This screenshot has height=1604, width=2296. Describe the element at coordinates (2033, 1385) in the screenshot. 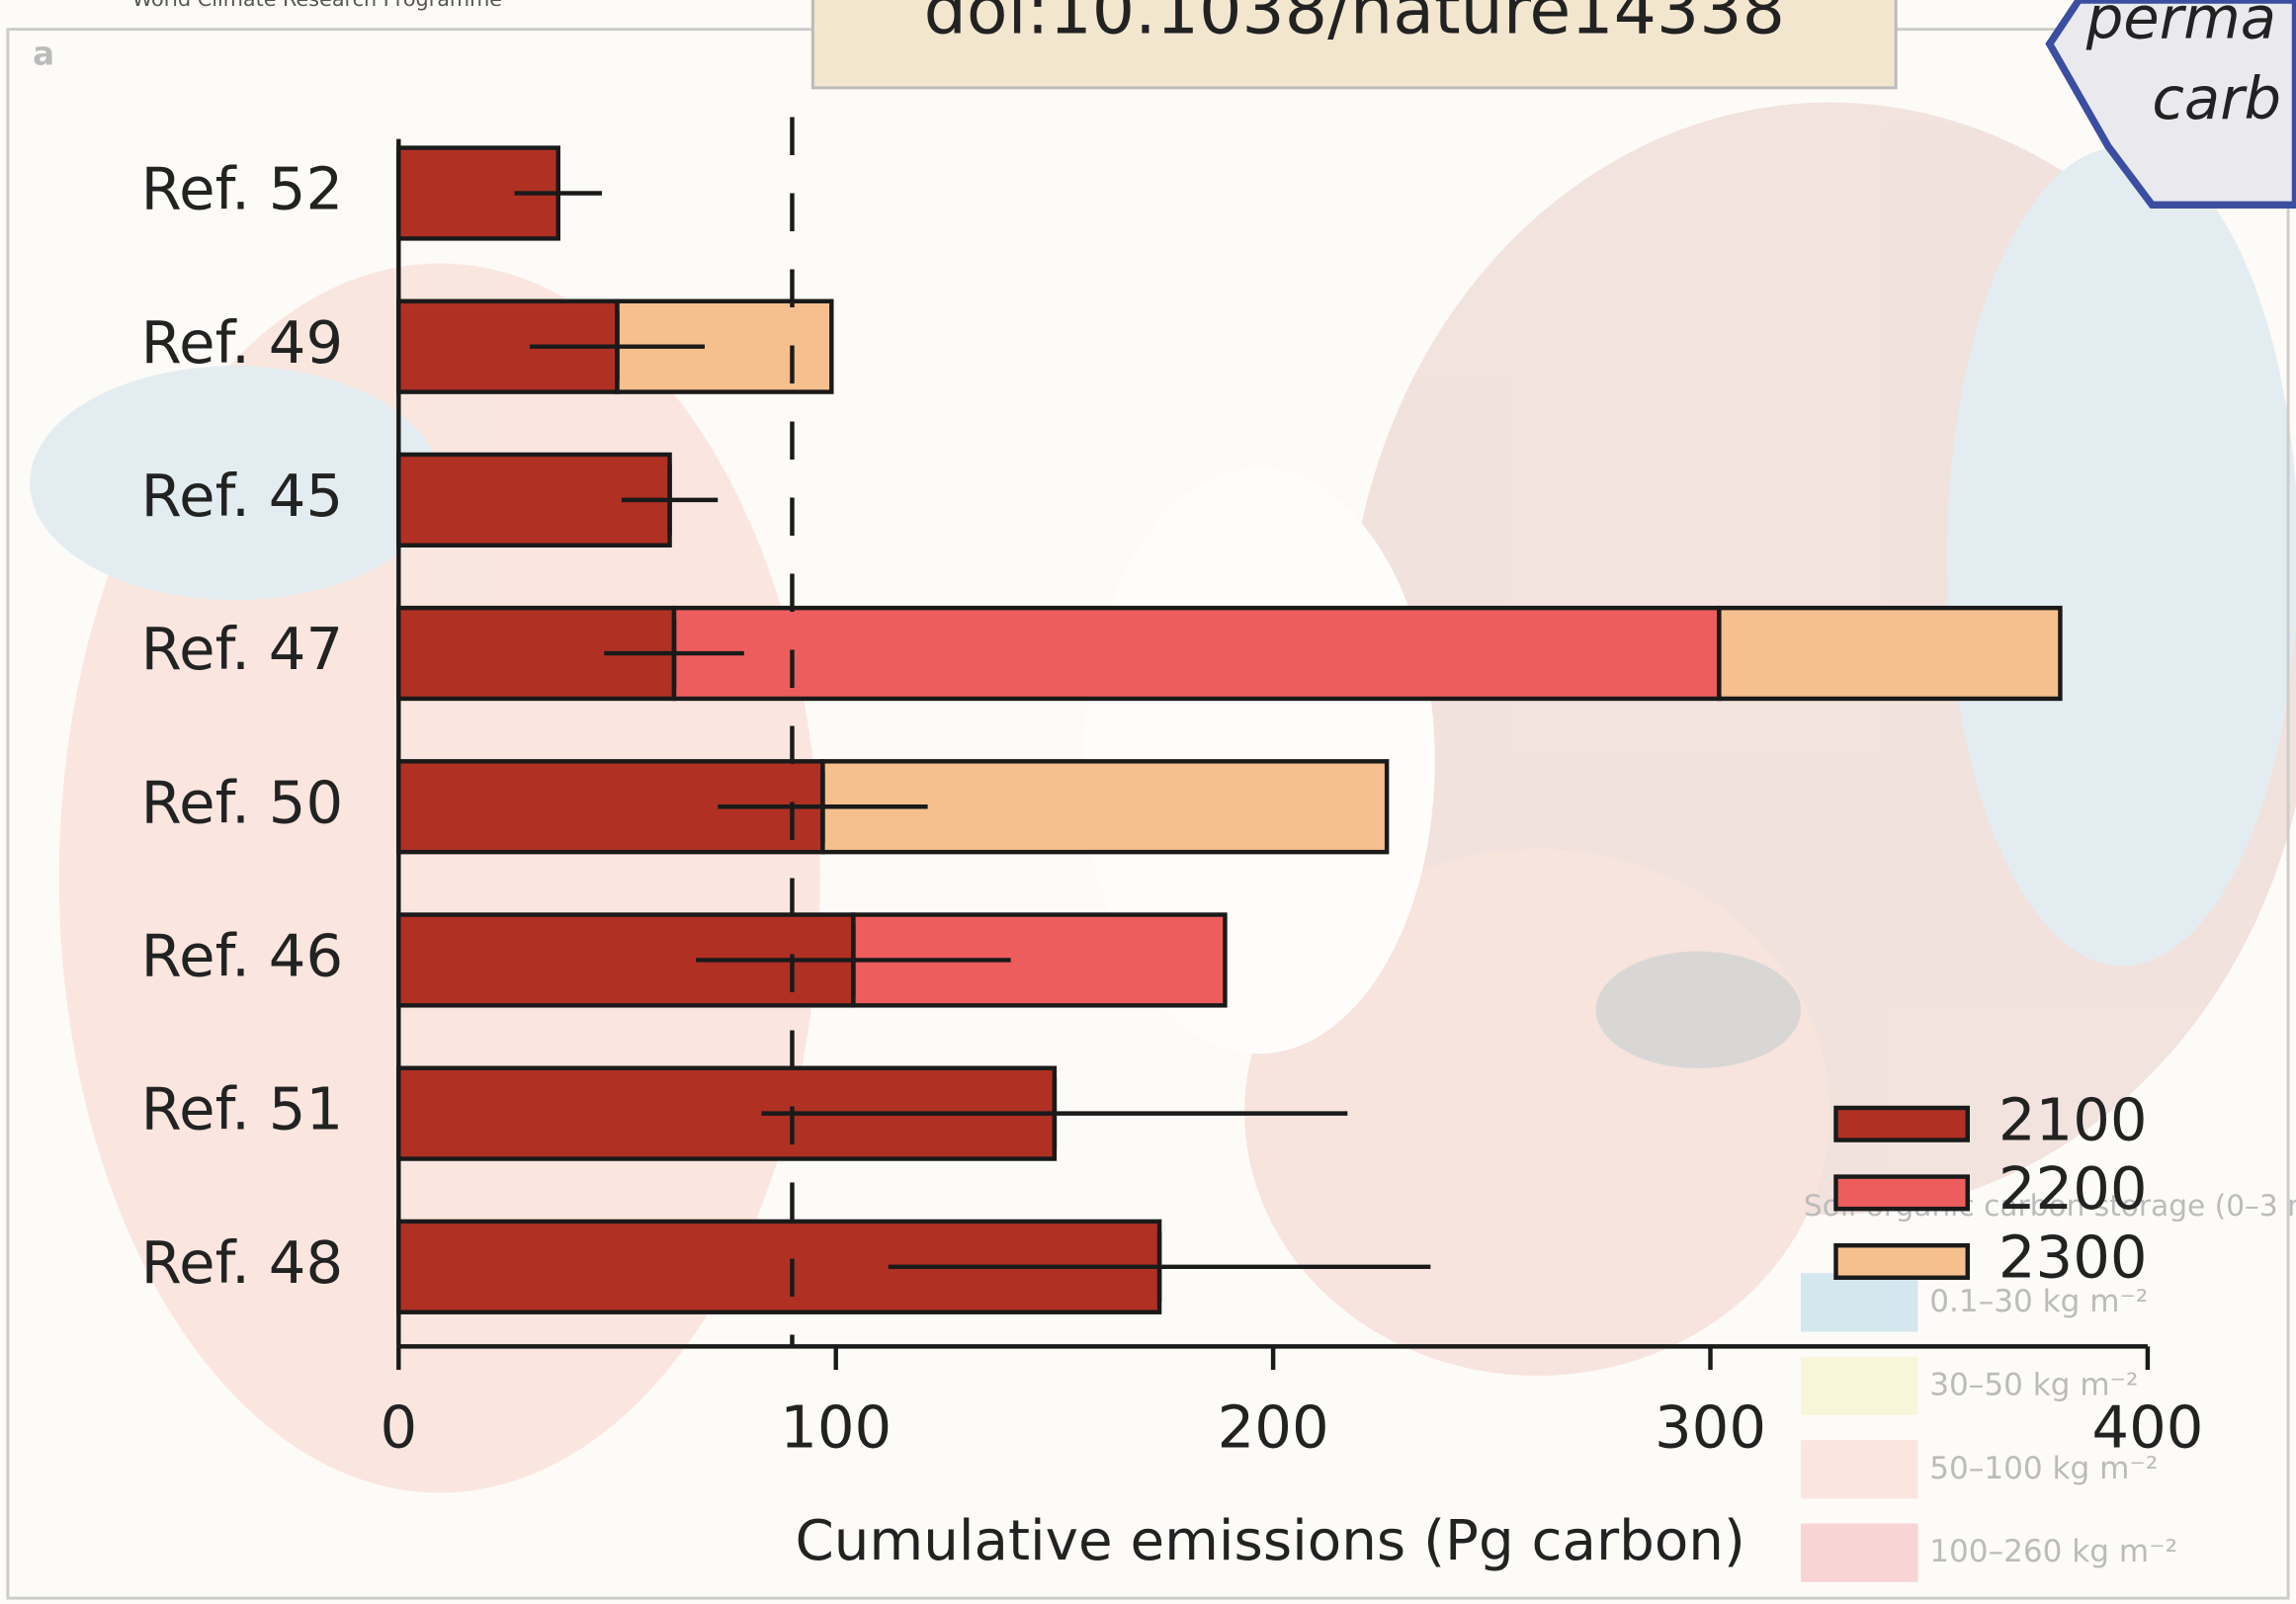

I see `map-legend-label: 30–50 kg m⁻²` at that location.